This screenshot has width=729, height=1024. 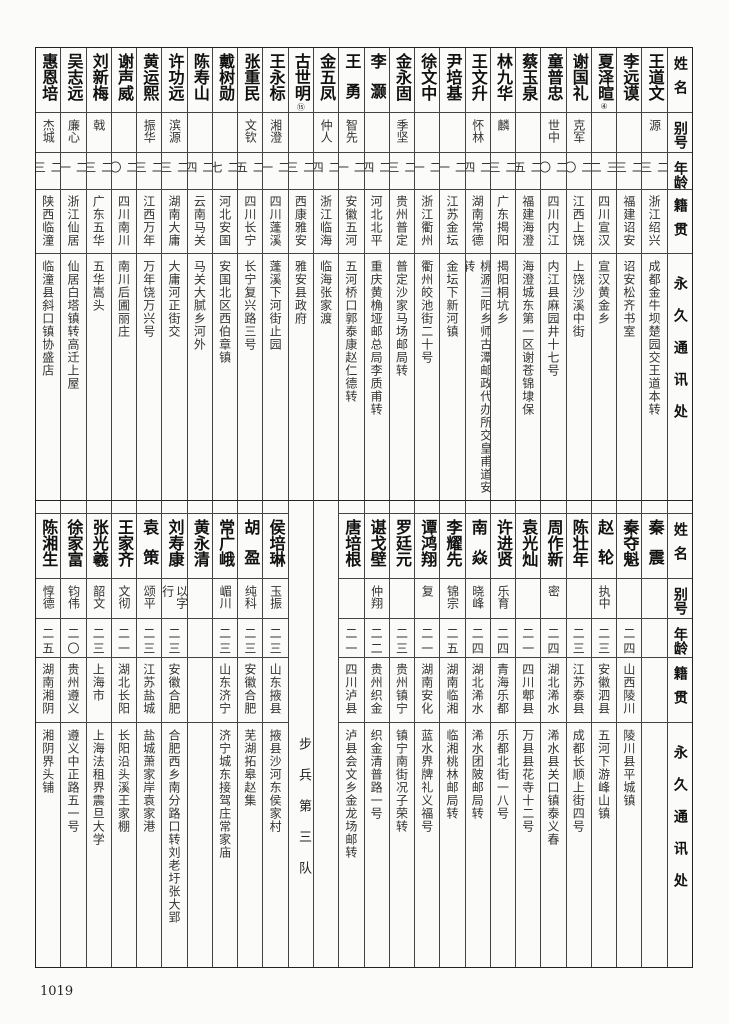 I want to click on name-wrap: 黄运熙, so click(x=149, y=74).